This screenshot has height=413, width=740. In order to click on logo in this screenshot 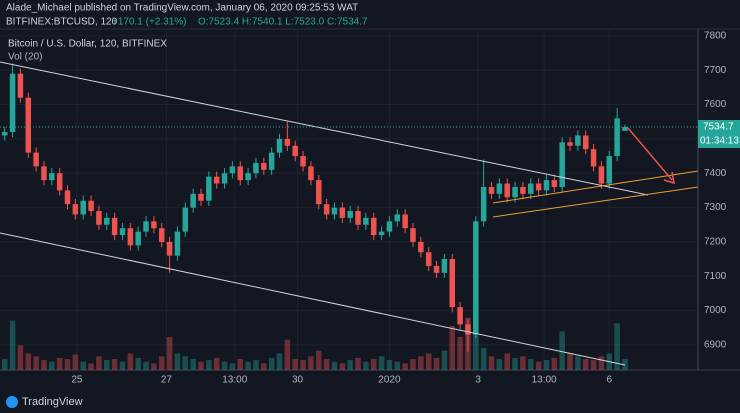, I will do `click(12, 402)`.